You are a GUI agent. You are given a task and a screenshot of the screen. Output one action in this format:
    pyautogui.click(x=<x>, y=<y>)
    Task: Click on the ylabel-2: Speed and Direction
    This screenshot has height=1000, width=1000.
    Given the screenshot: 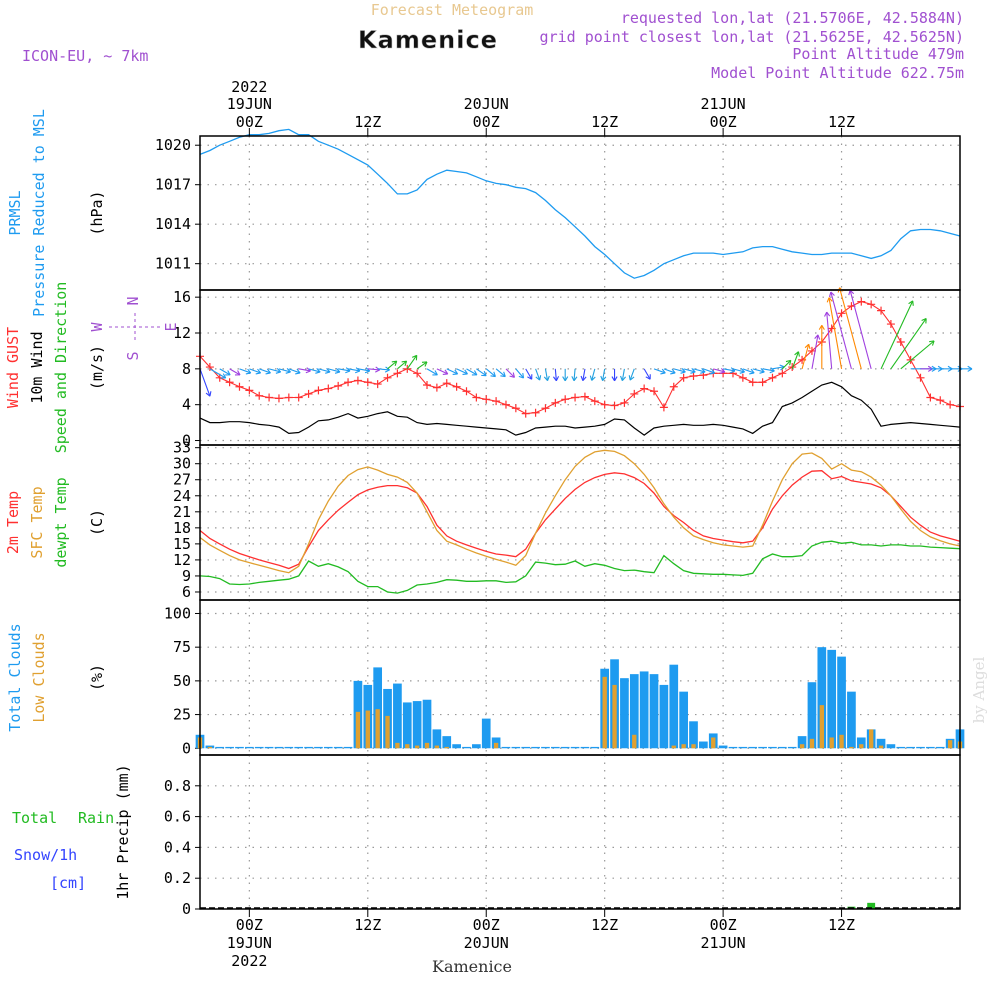 What is the action you would take?
    pyautogui.click(x=61, y=368)
    